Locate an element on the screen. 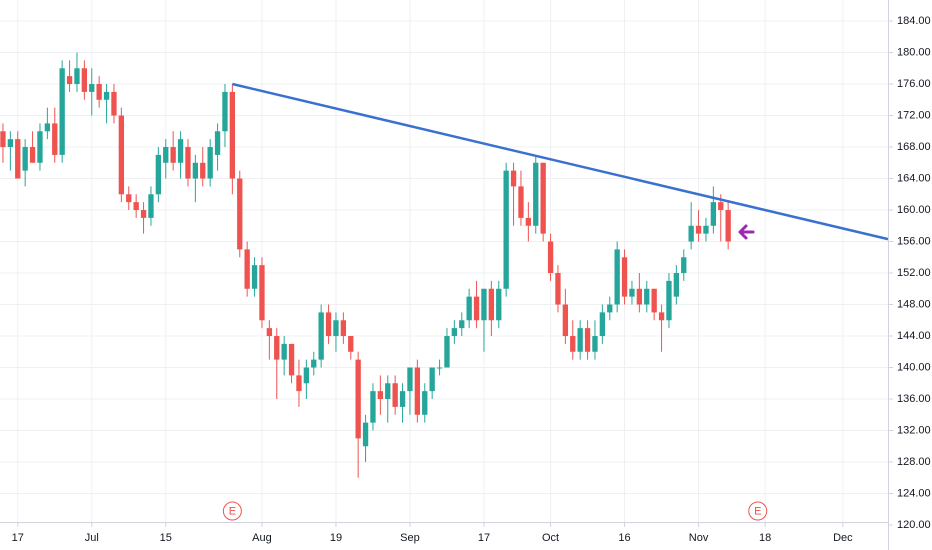 This screenshot has width=932, height=550. x-tick-label: 19 is located at coordinates (336, 538).